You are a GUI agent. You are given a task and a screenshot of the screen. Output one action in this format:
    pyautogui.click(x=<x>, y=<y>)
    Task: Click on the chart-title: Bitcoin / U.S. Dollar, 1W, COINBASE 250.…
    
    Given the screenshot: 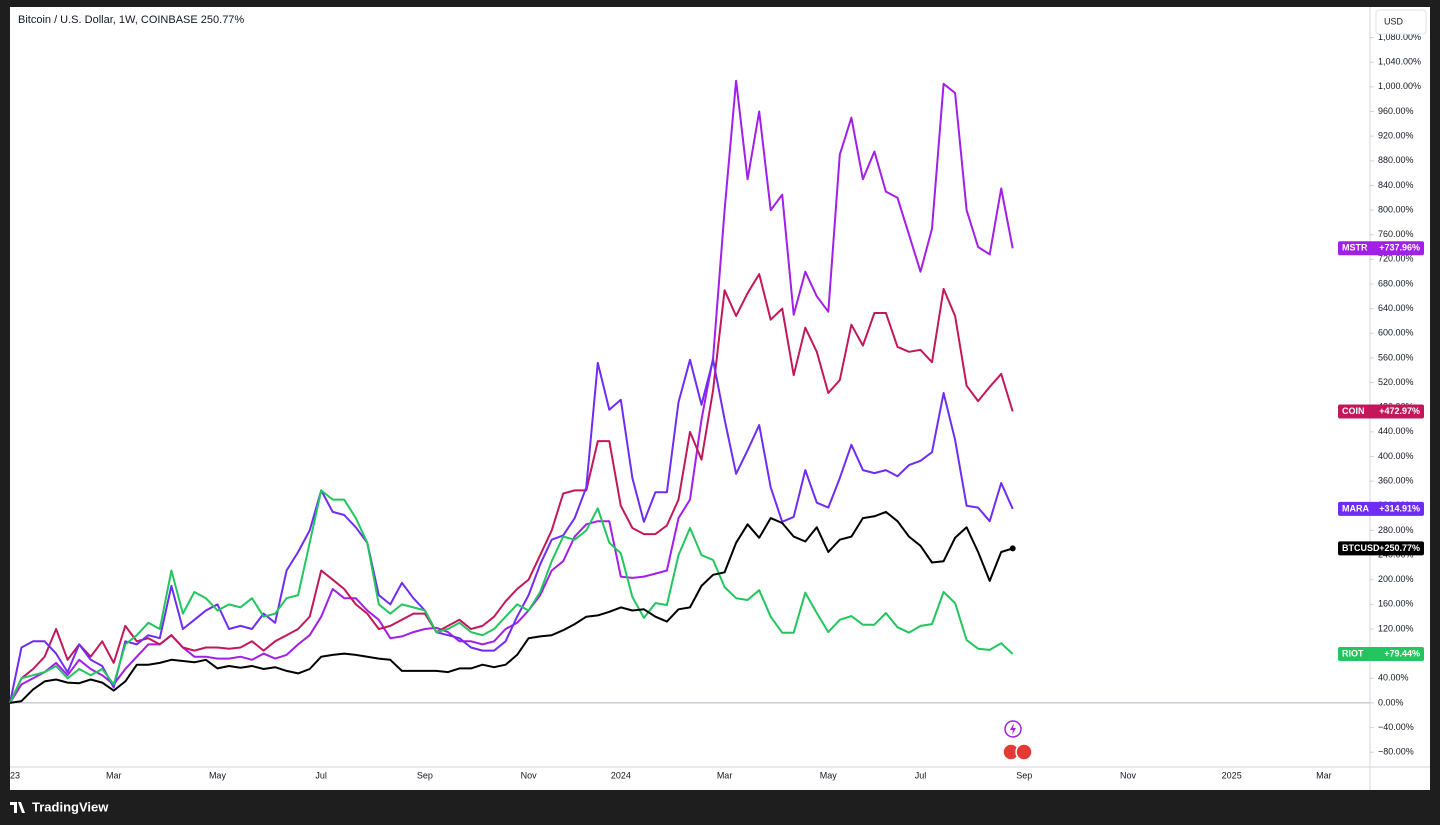 What is the action you would take?
    pyautogui.click(x=131, y=20)
    